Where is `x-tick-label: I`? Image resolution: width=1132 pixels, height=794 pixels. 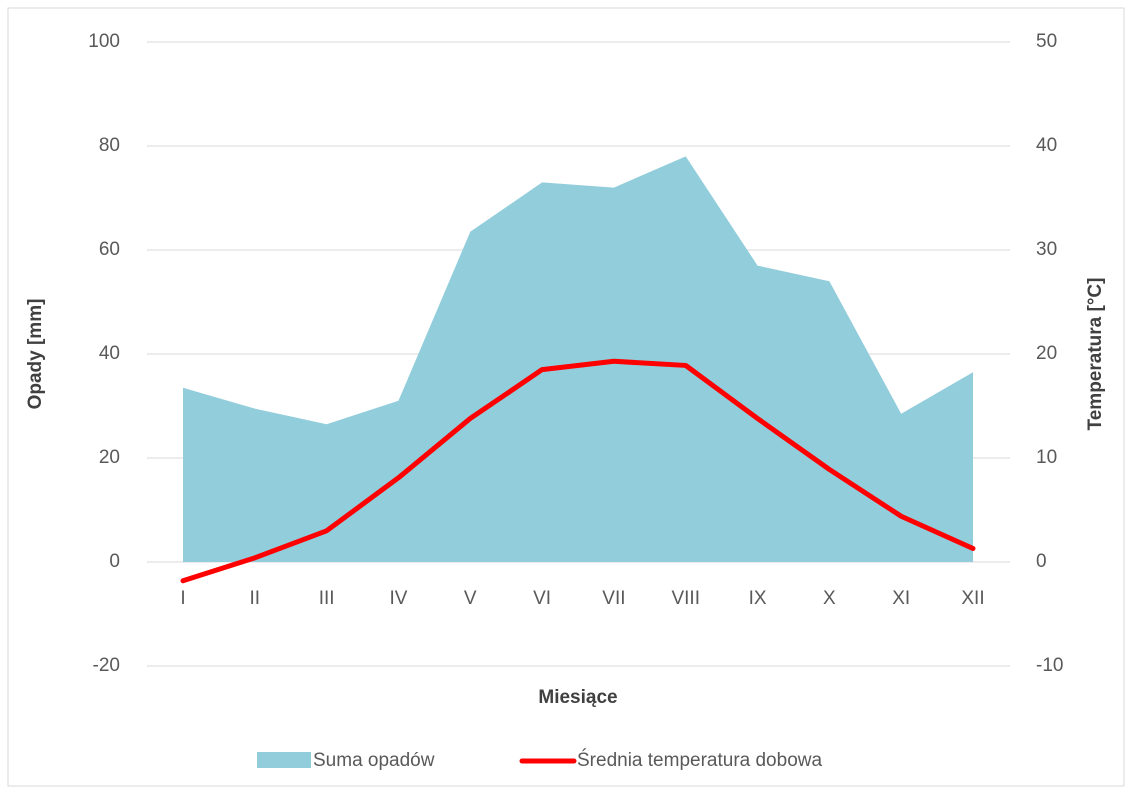
x-tick-label: I is located at coordinates (182, 598).